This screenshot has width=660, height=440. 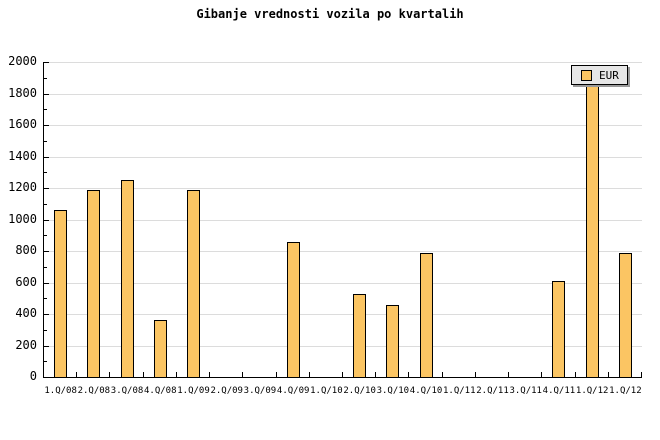 What do you see at coordinates (22, 155) in the screenshot?
I see `y-axis-label: 1400` at bounding box center [22, 155].